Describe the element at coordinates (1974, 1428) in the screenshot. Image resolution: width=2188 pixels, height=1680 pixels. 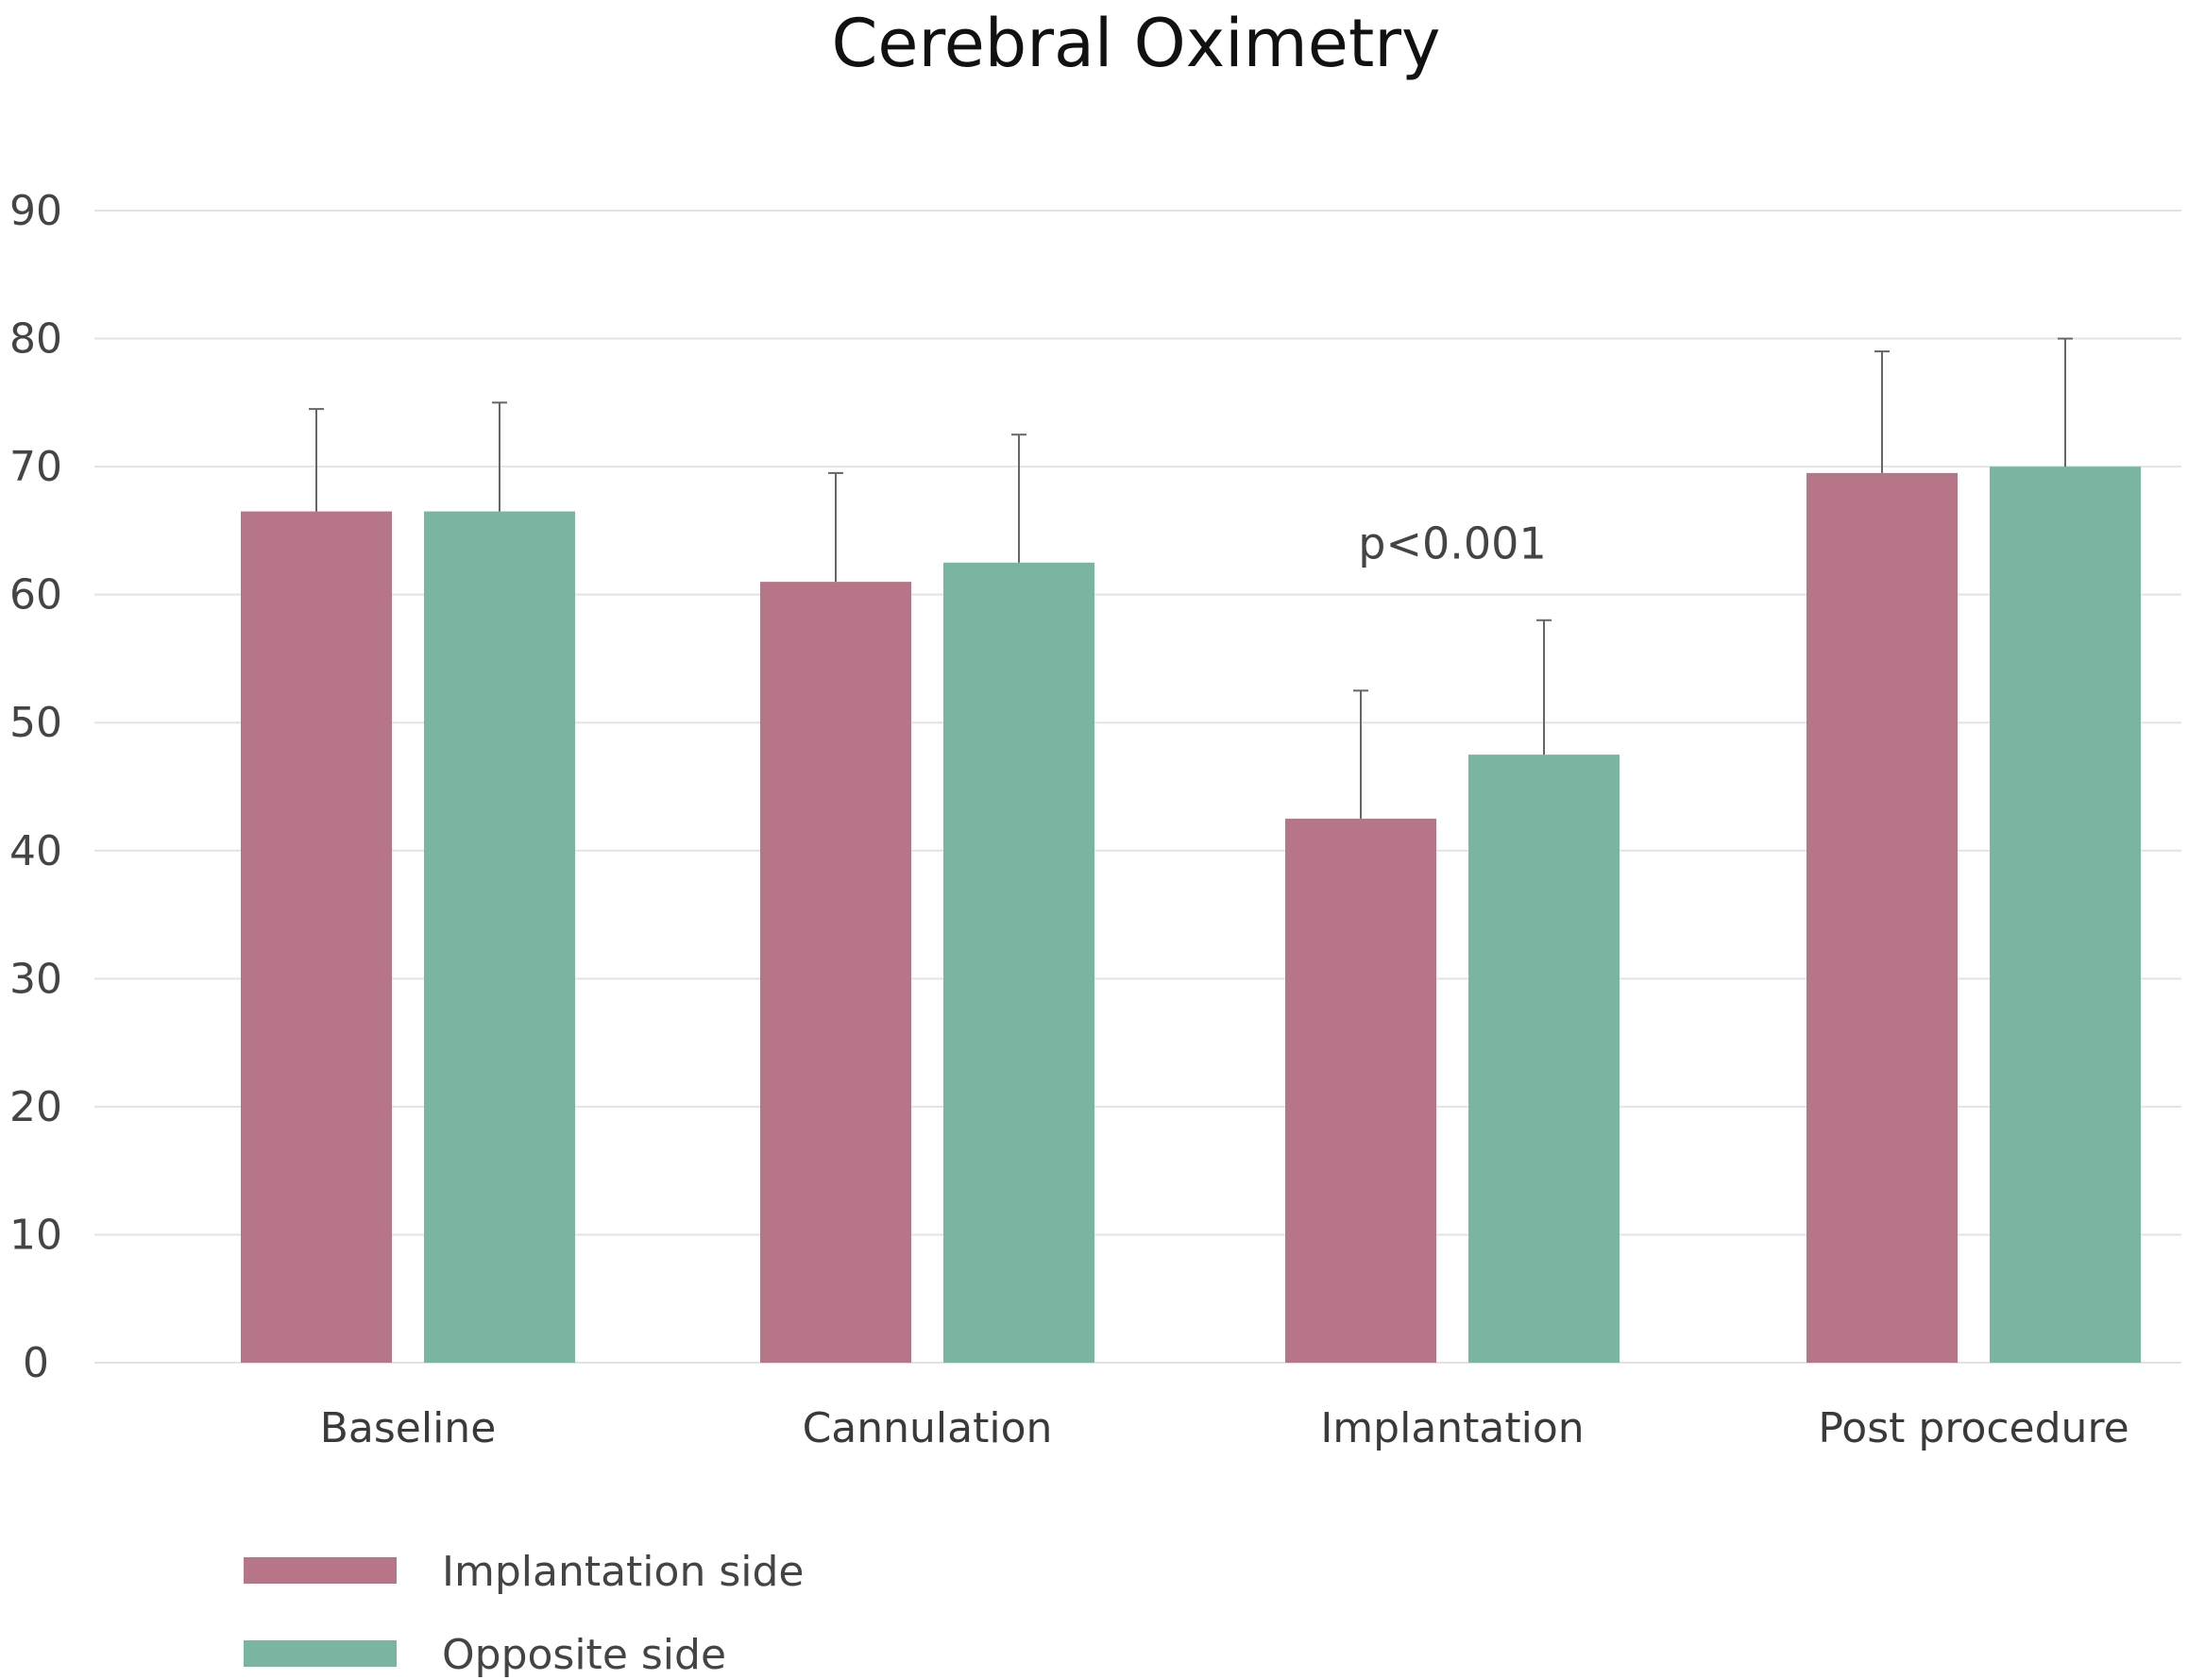
I see `x-tick-label-post-procedure: Post procedure` at that location.